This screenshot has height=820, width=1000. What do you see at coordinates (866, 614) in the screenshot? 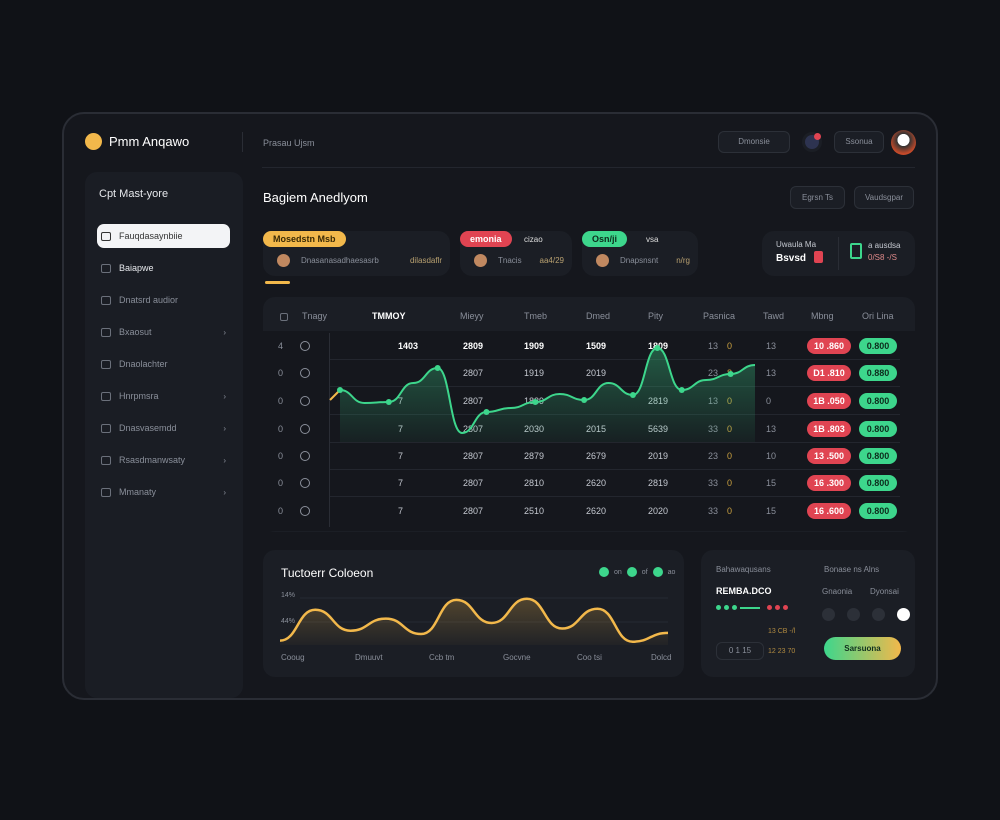
I see `page-dots` at bounding box center [866, 614].